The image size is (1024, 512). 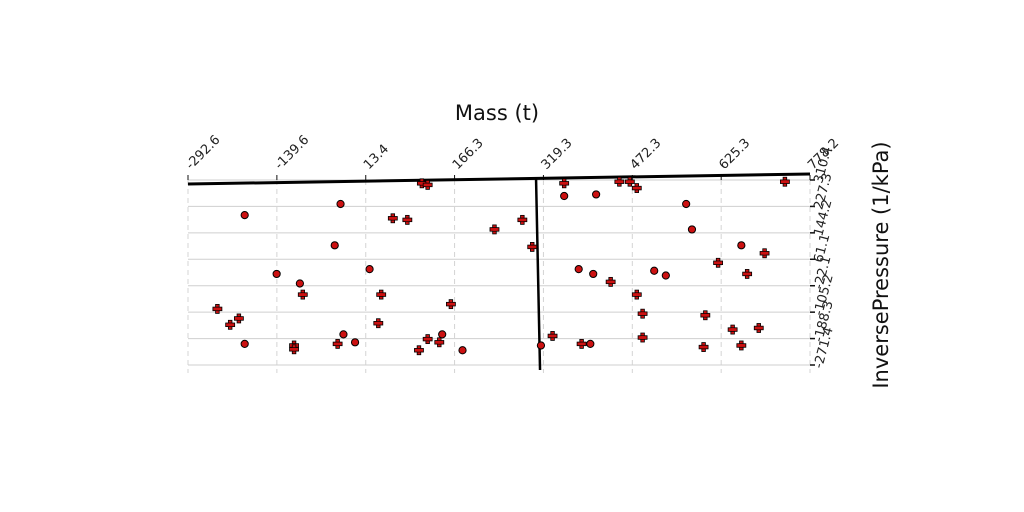 What do you see at coordinates (734, 154) in the screenshot?
I see `x-tick-label: 625.3` at bounding box center [734, 154].